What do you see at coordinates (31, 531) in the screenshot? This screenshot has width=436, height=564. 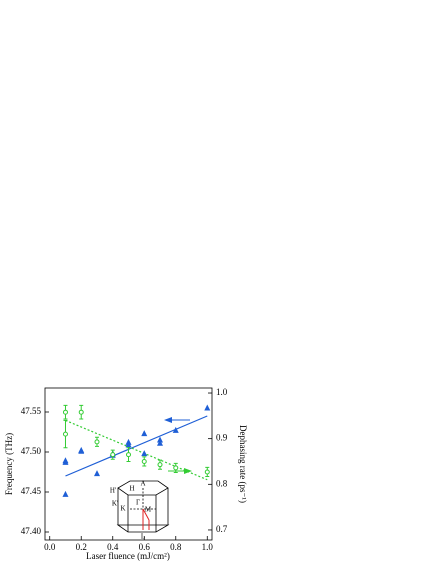 I see `y-tick-label: 47.40` at bounding box center [31, 531].